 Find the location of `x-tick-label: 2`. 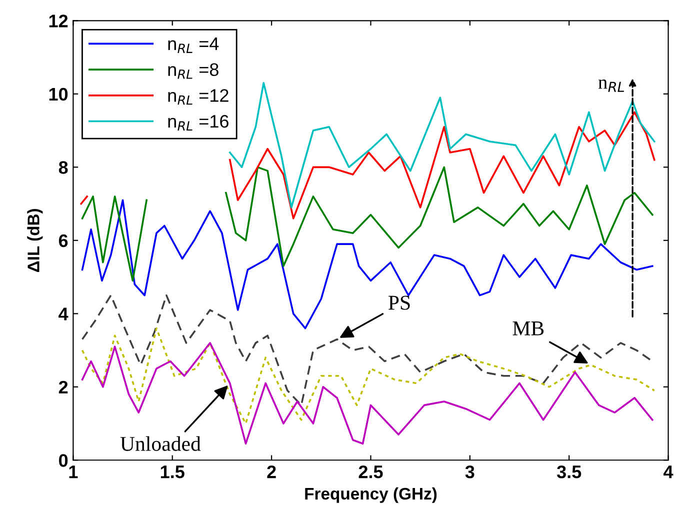

x-tick-label: 2 is located at coordinates (271, 471).